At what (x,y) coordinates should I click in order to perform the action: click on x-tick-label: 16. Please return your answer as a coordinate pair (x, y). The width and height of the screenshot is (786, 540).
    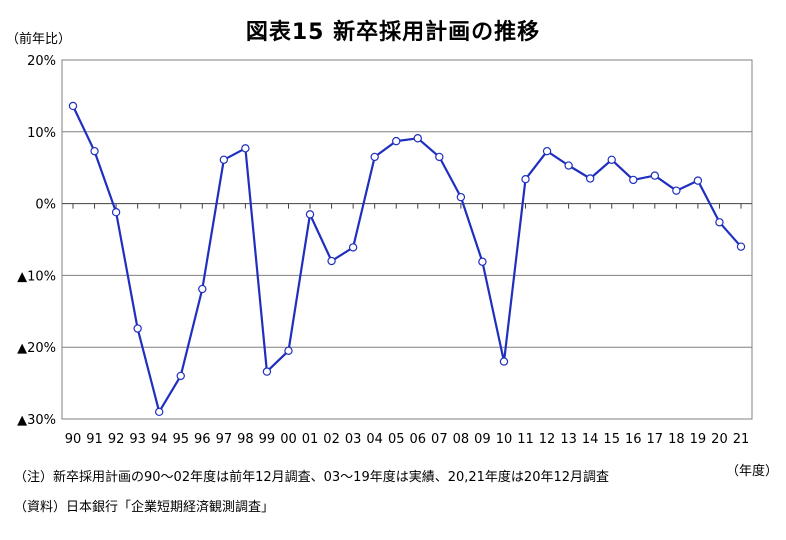
    Looking at the image, I should click on (633, 439).